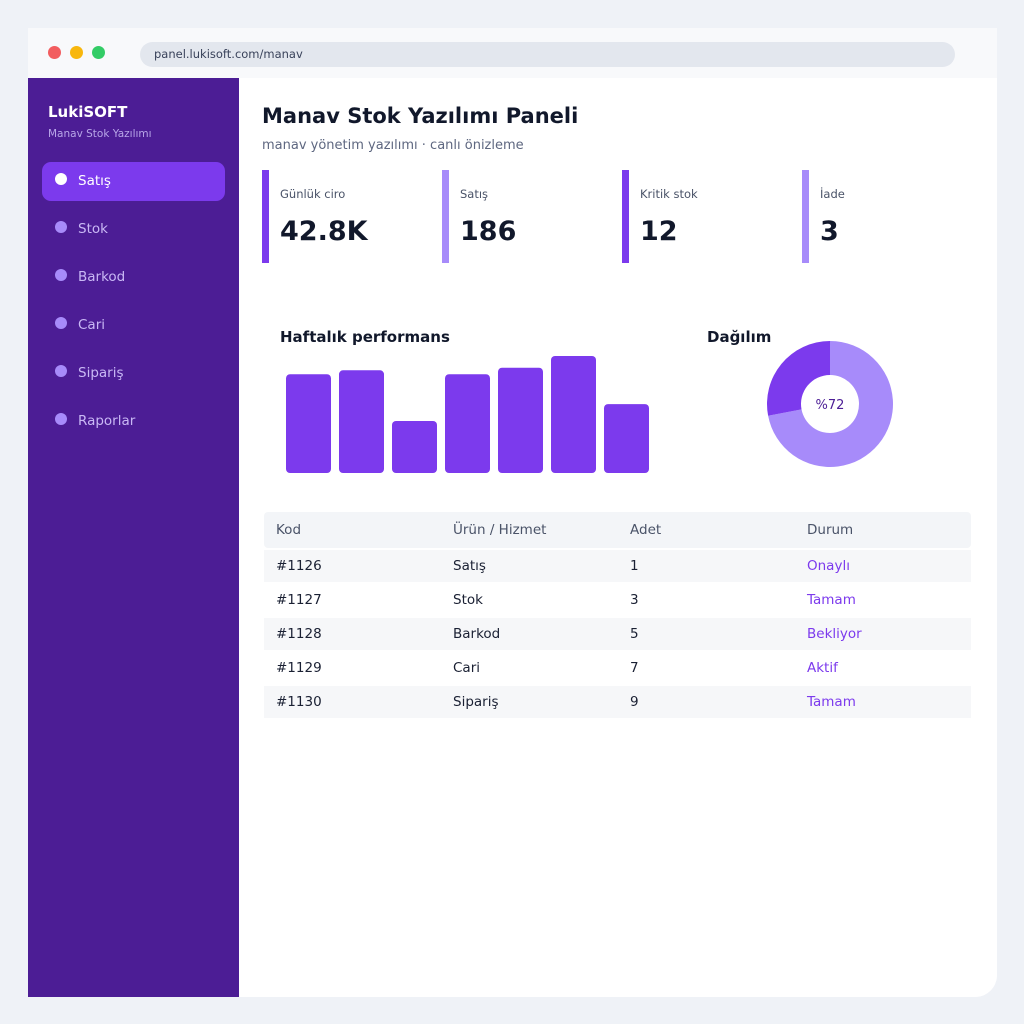 The width and height of the screenshot is (1024, 1024). I want to click on donut-center-label: %72, so click(830, 405).